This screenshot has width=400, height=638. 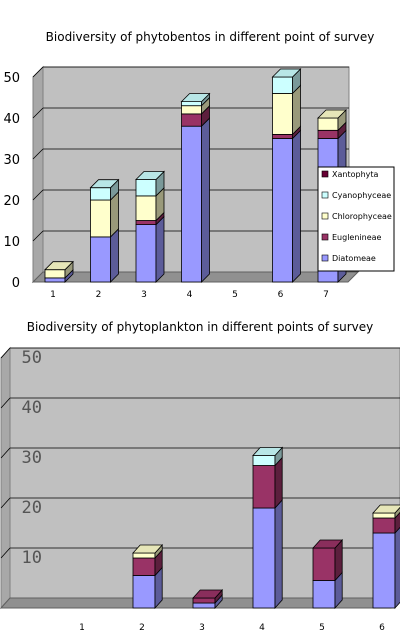 What do you see at coordinates (355, 174) in the screenshot?
I see `legend-label: Xantophyta` at bounding box center [355, 174].